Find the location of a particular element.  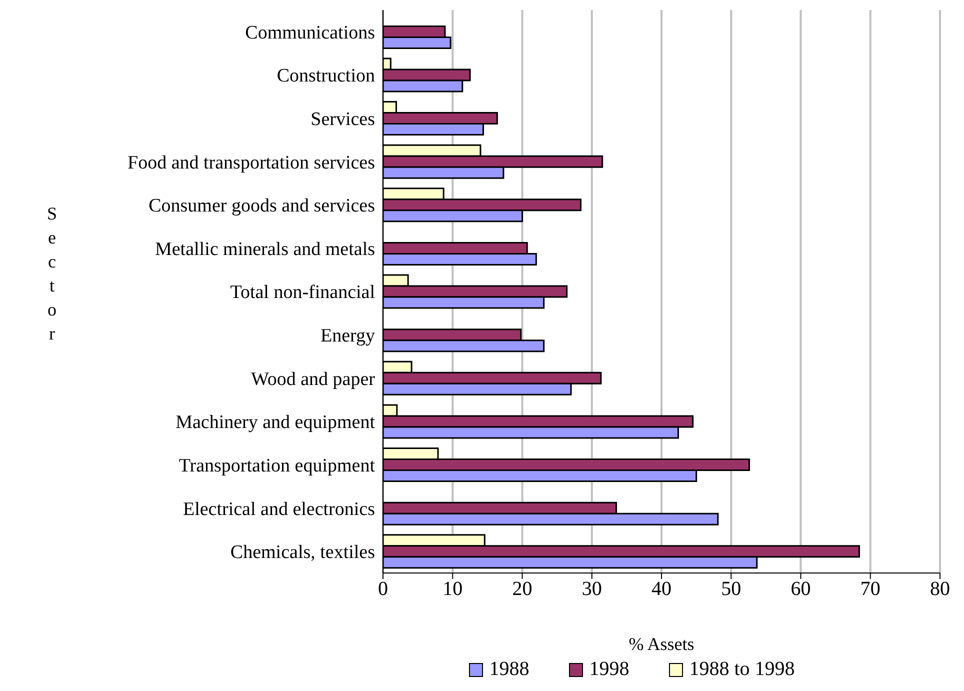

x-tick-label: 60 is located at coordinates (800, 589).